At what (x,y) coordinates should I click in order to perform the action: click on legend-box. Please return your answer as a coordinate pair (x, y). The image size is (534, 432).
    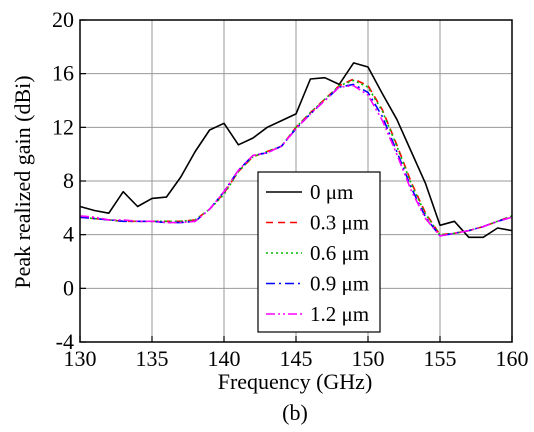
    Looking at the image, I should click on (319, 252).